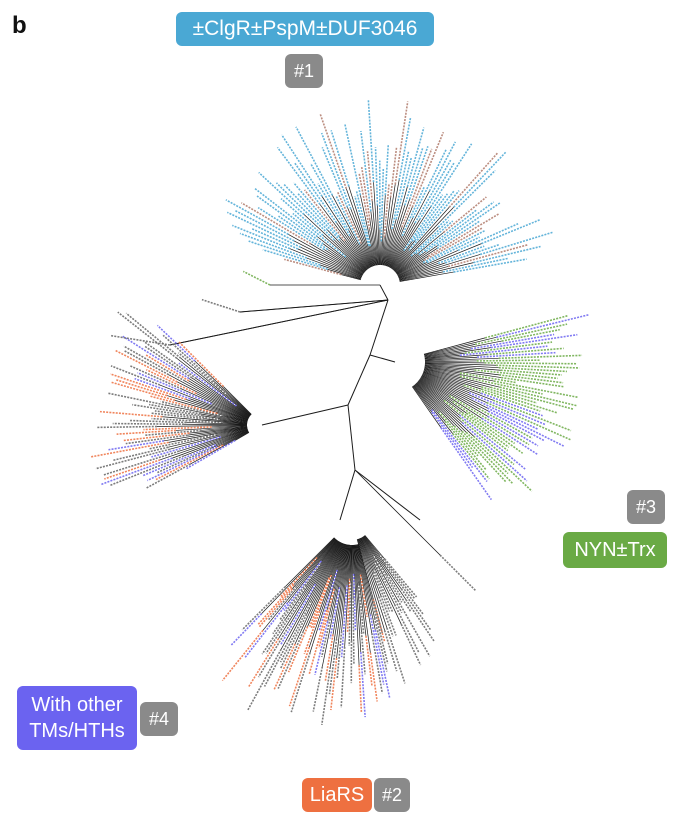 The height and width of the screenshot is (818, 680). Describe the element at coordinates (305, 29) in the screenshot. I see `clade-1-label: ±ClgR±PspM±DUF3046` at that location.